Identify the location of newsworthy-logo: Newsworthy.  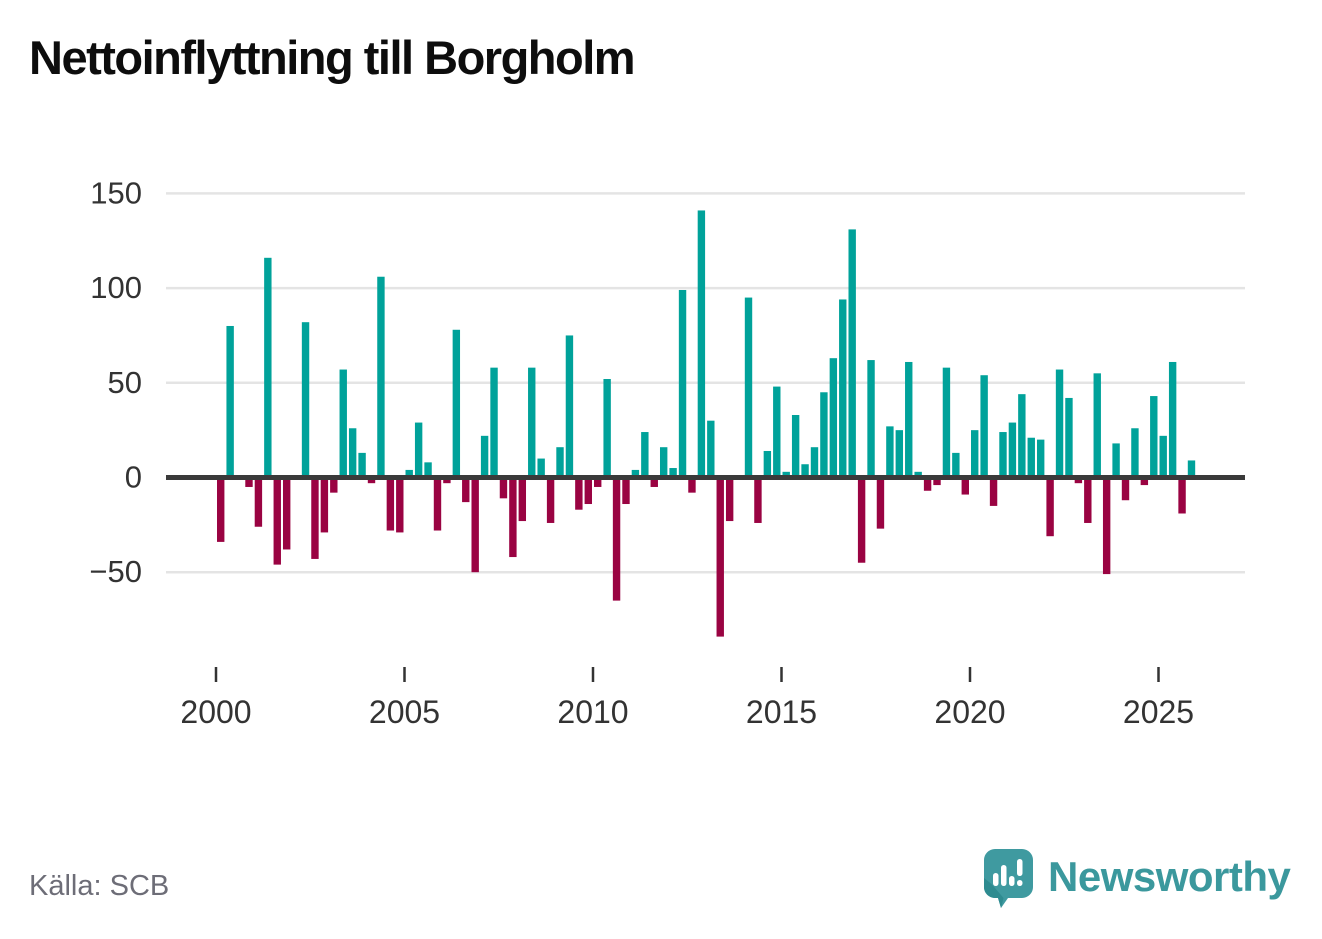
(1136, 879).